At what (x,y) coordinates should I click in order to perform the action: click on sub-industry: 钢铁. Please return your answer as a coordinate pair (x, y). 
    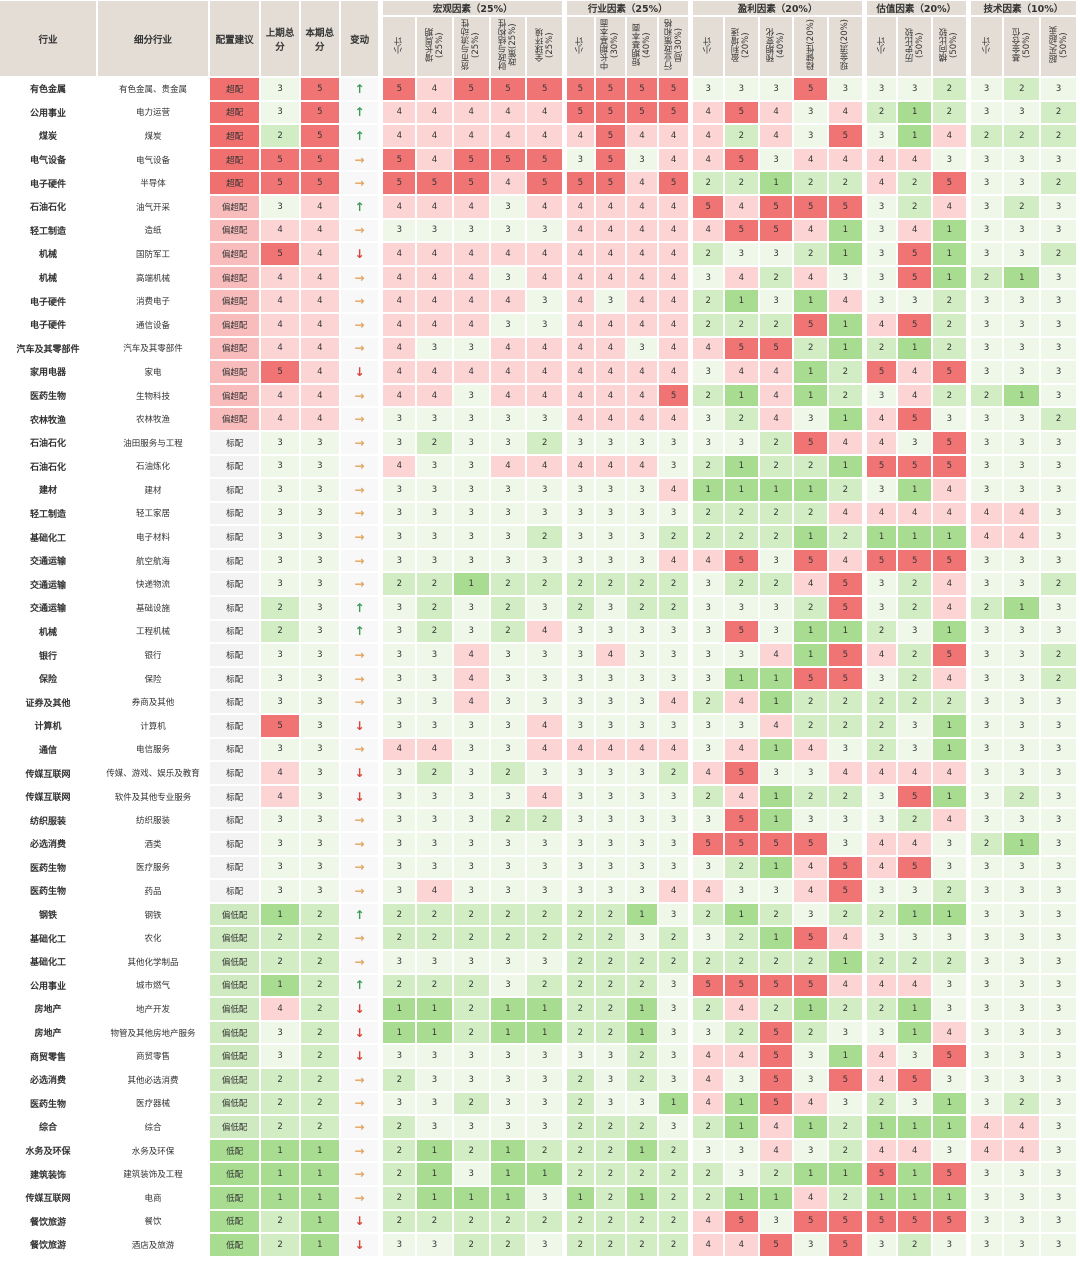
    Looking at the image, I should click on (153, 915).